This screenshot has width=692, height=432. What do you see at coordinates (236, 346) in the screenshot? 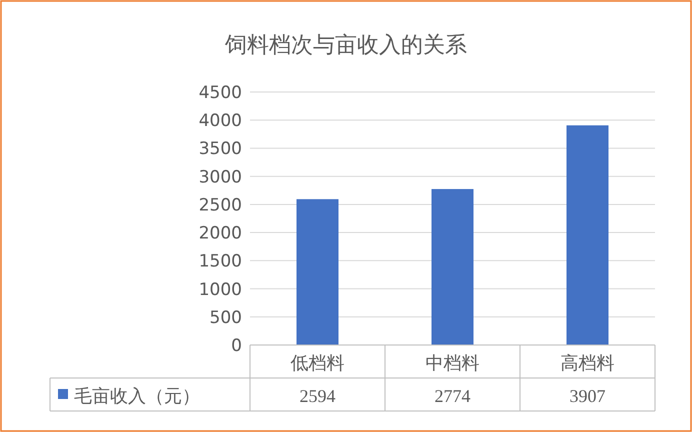
I see `y-tick-label: 0` at bounding box center [236, 346].